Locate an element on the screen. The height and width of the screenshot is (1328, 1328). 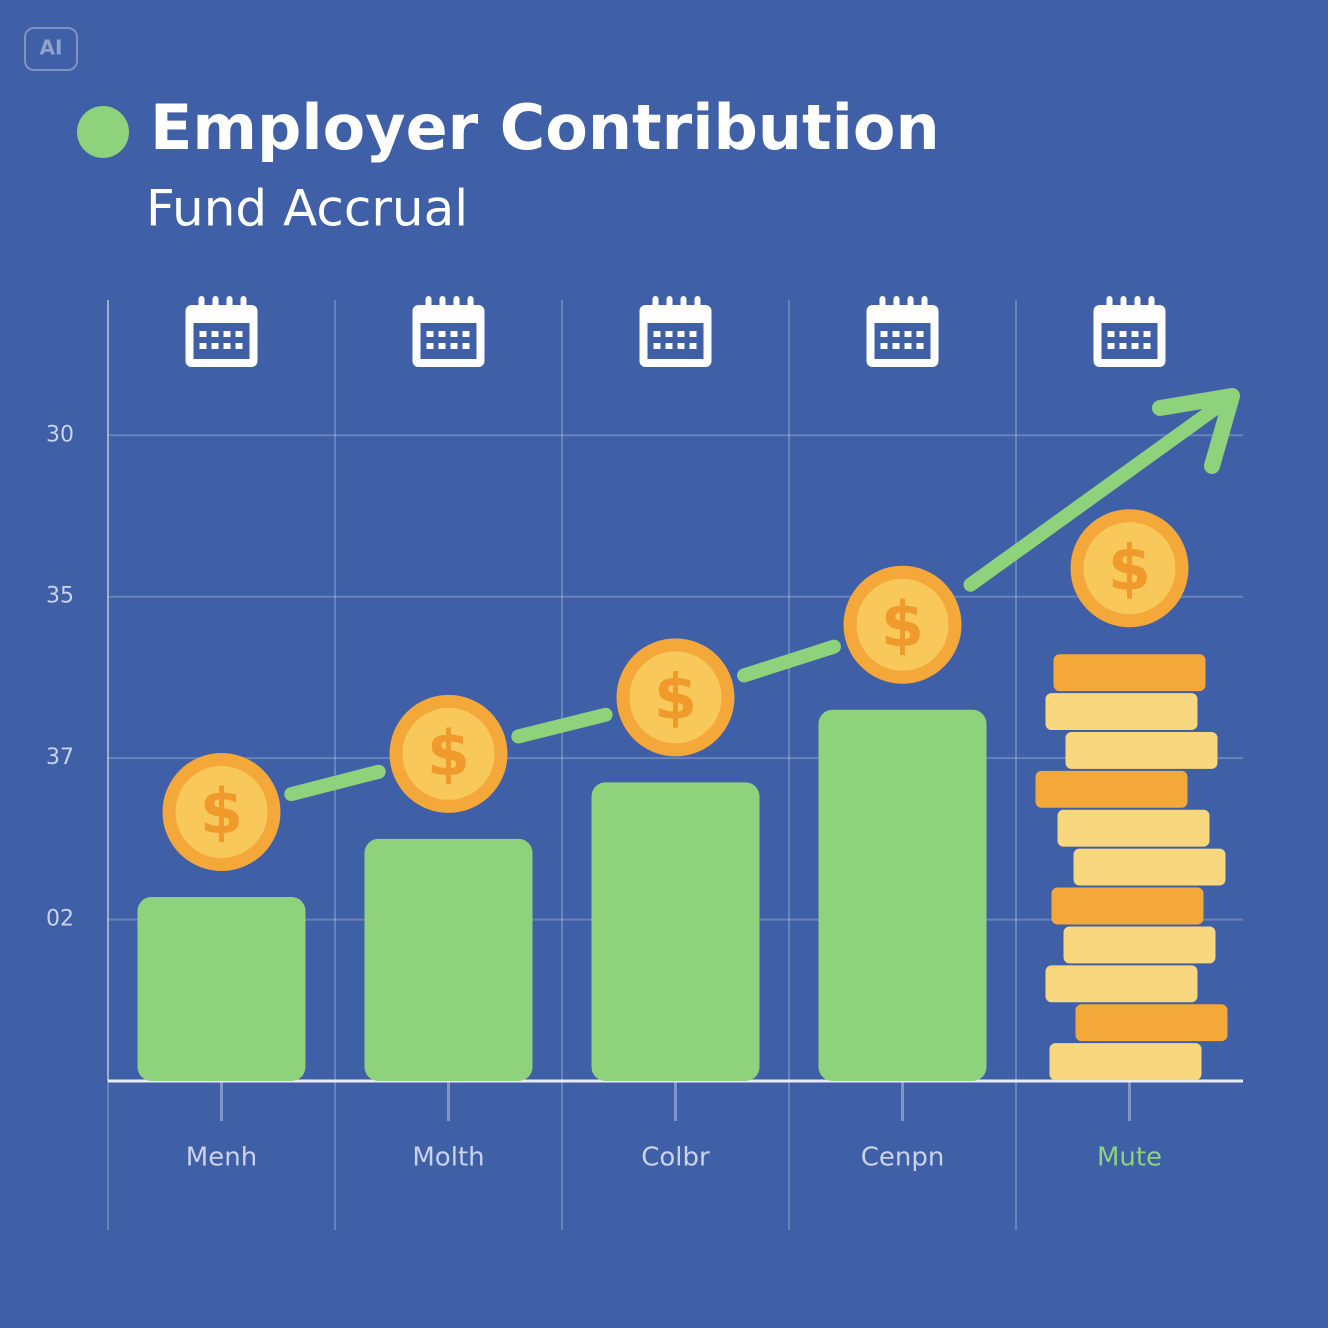
x-tick-label: Mute is located at coordinates (1129, 1158).